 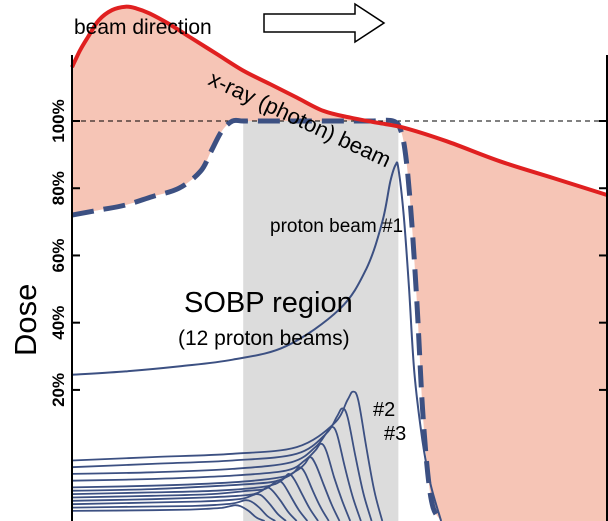 I want to click on y-axis-label: Dose, so click(x=25, y=320).